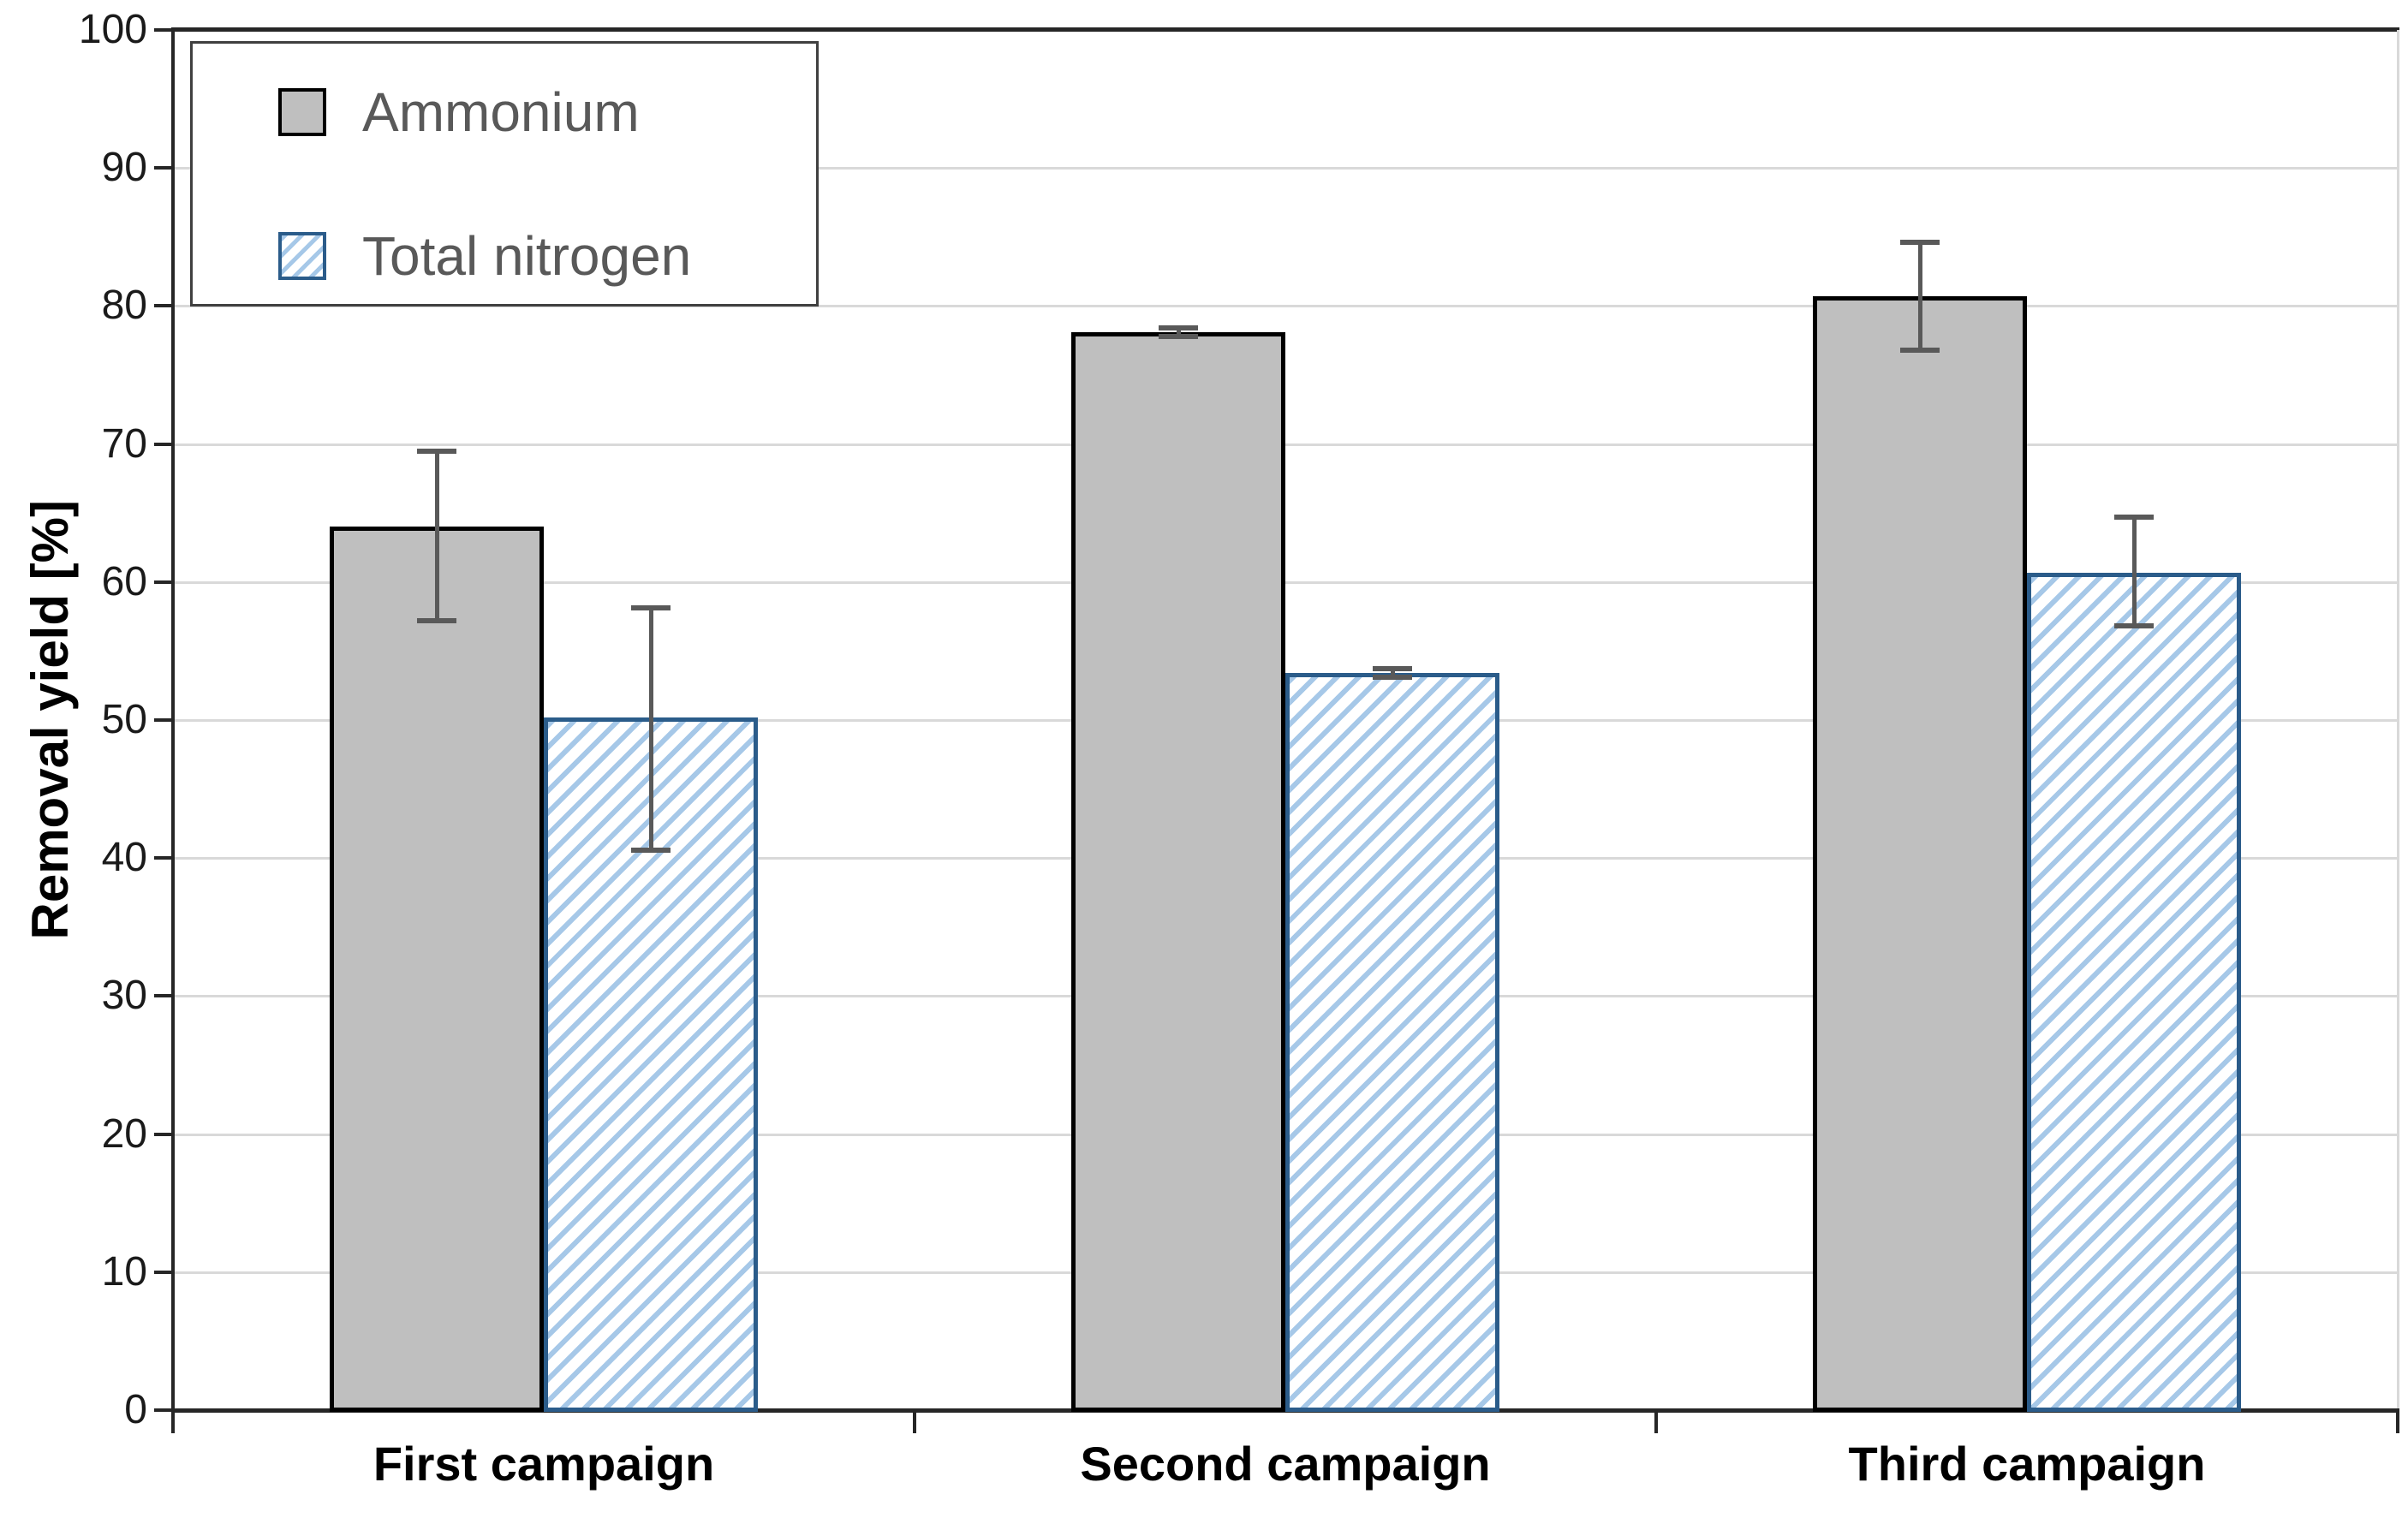 This screenshot has width=2408, height=1518. Describe the element at coordinates (124, 444) in the screenshot. I see `y-tick-label-70: 70` at that location.